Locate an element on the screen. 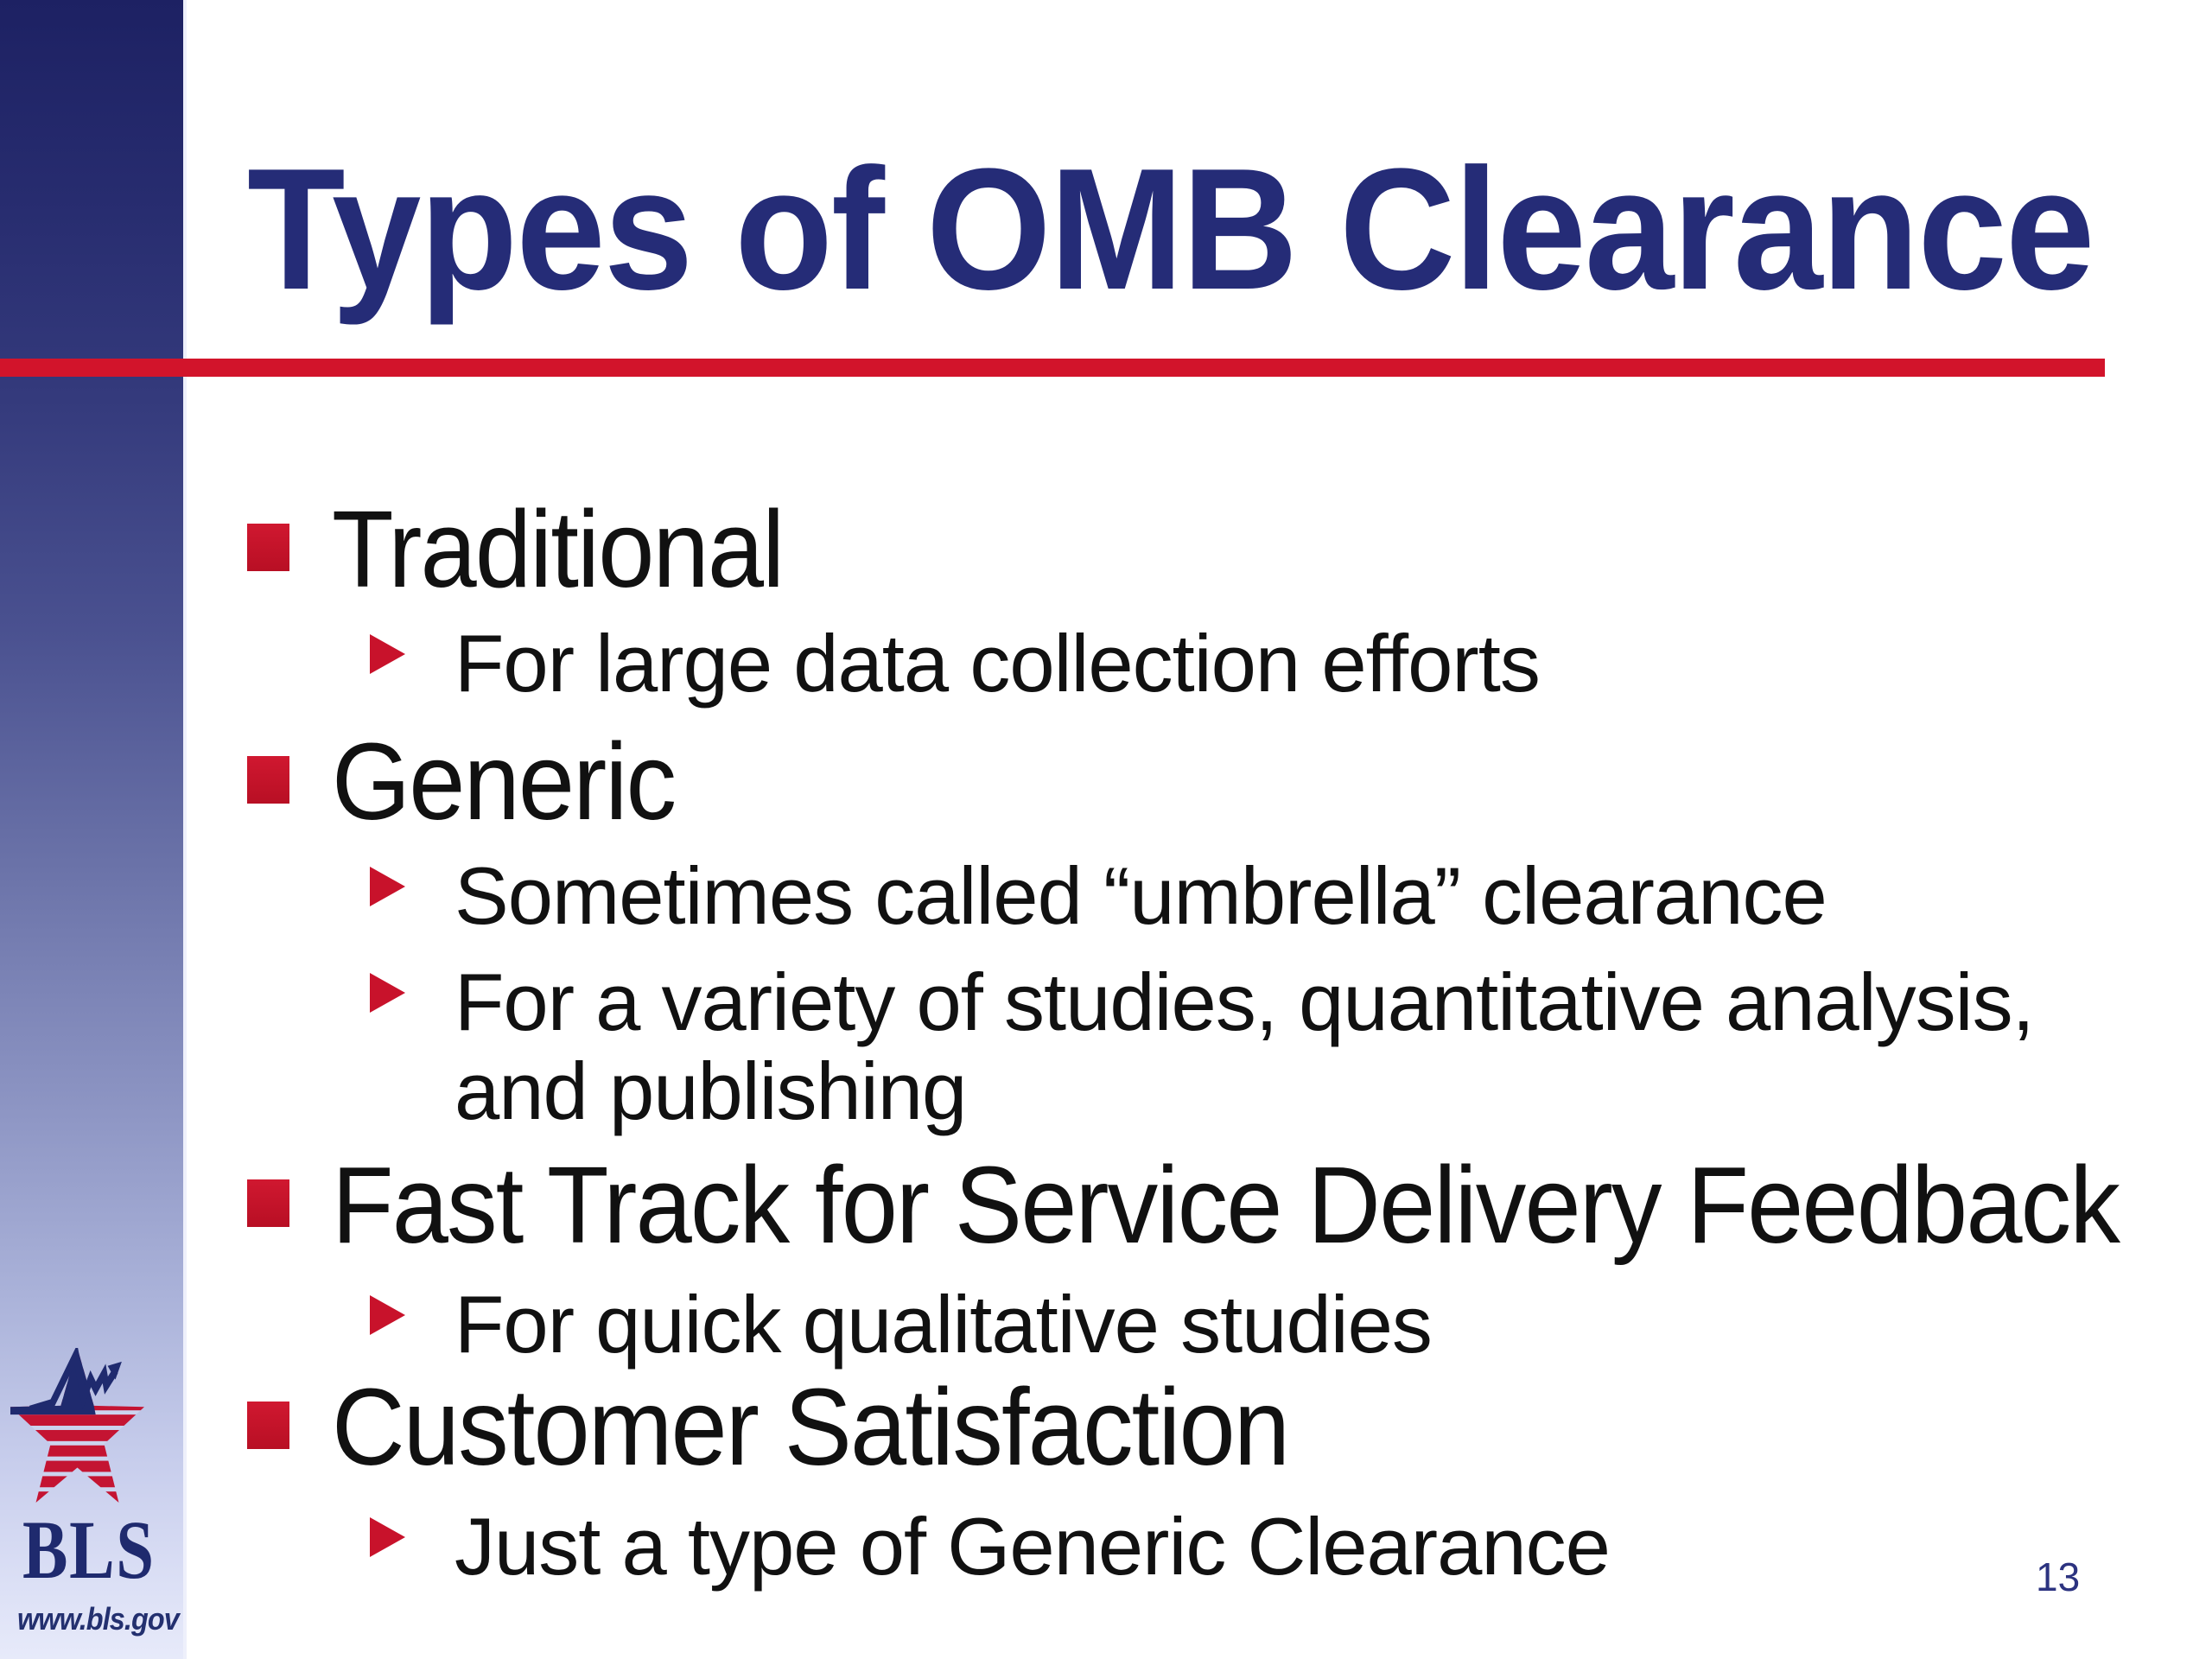 The width and height of the screenshot is (2212, 1659). list-item-umbrella: Sometimes called “umbrella” clearance is located at coordinates (1098, 895).